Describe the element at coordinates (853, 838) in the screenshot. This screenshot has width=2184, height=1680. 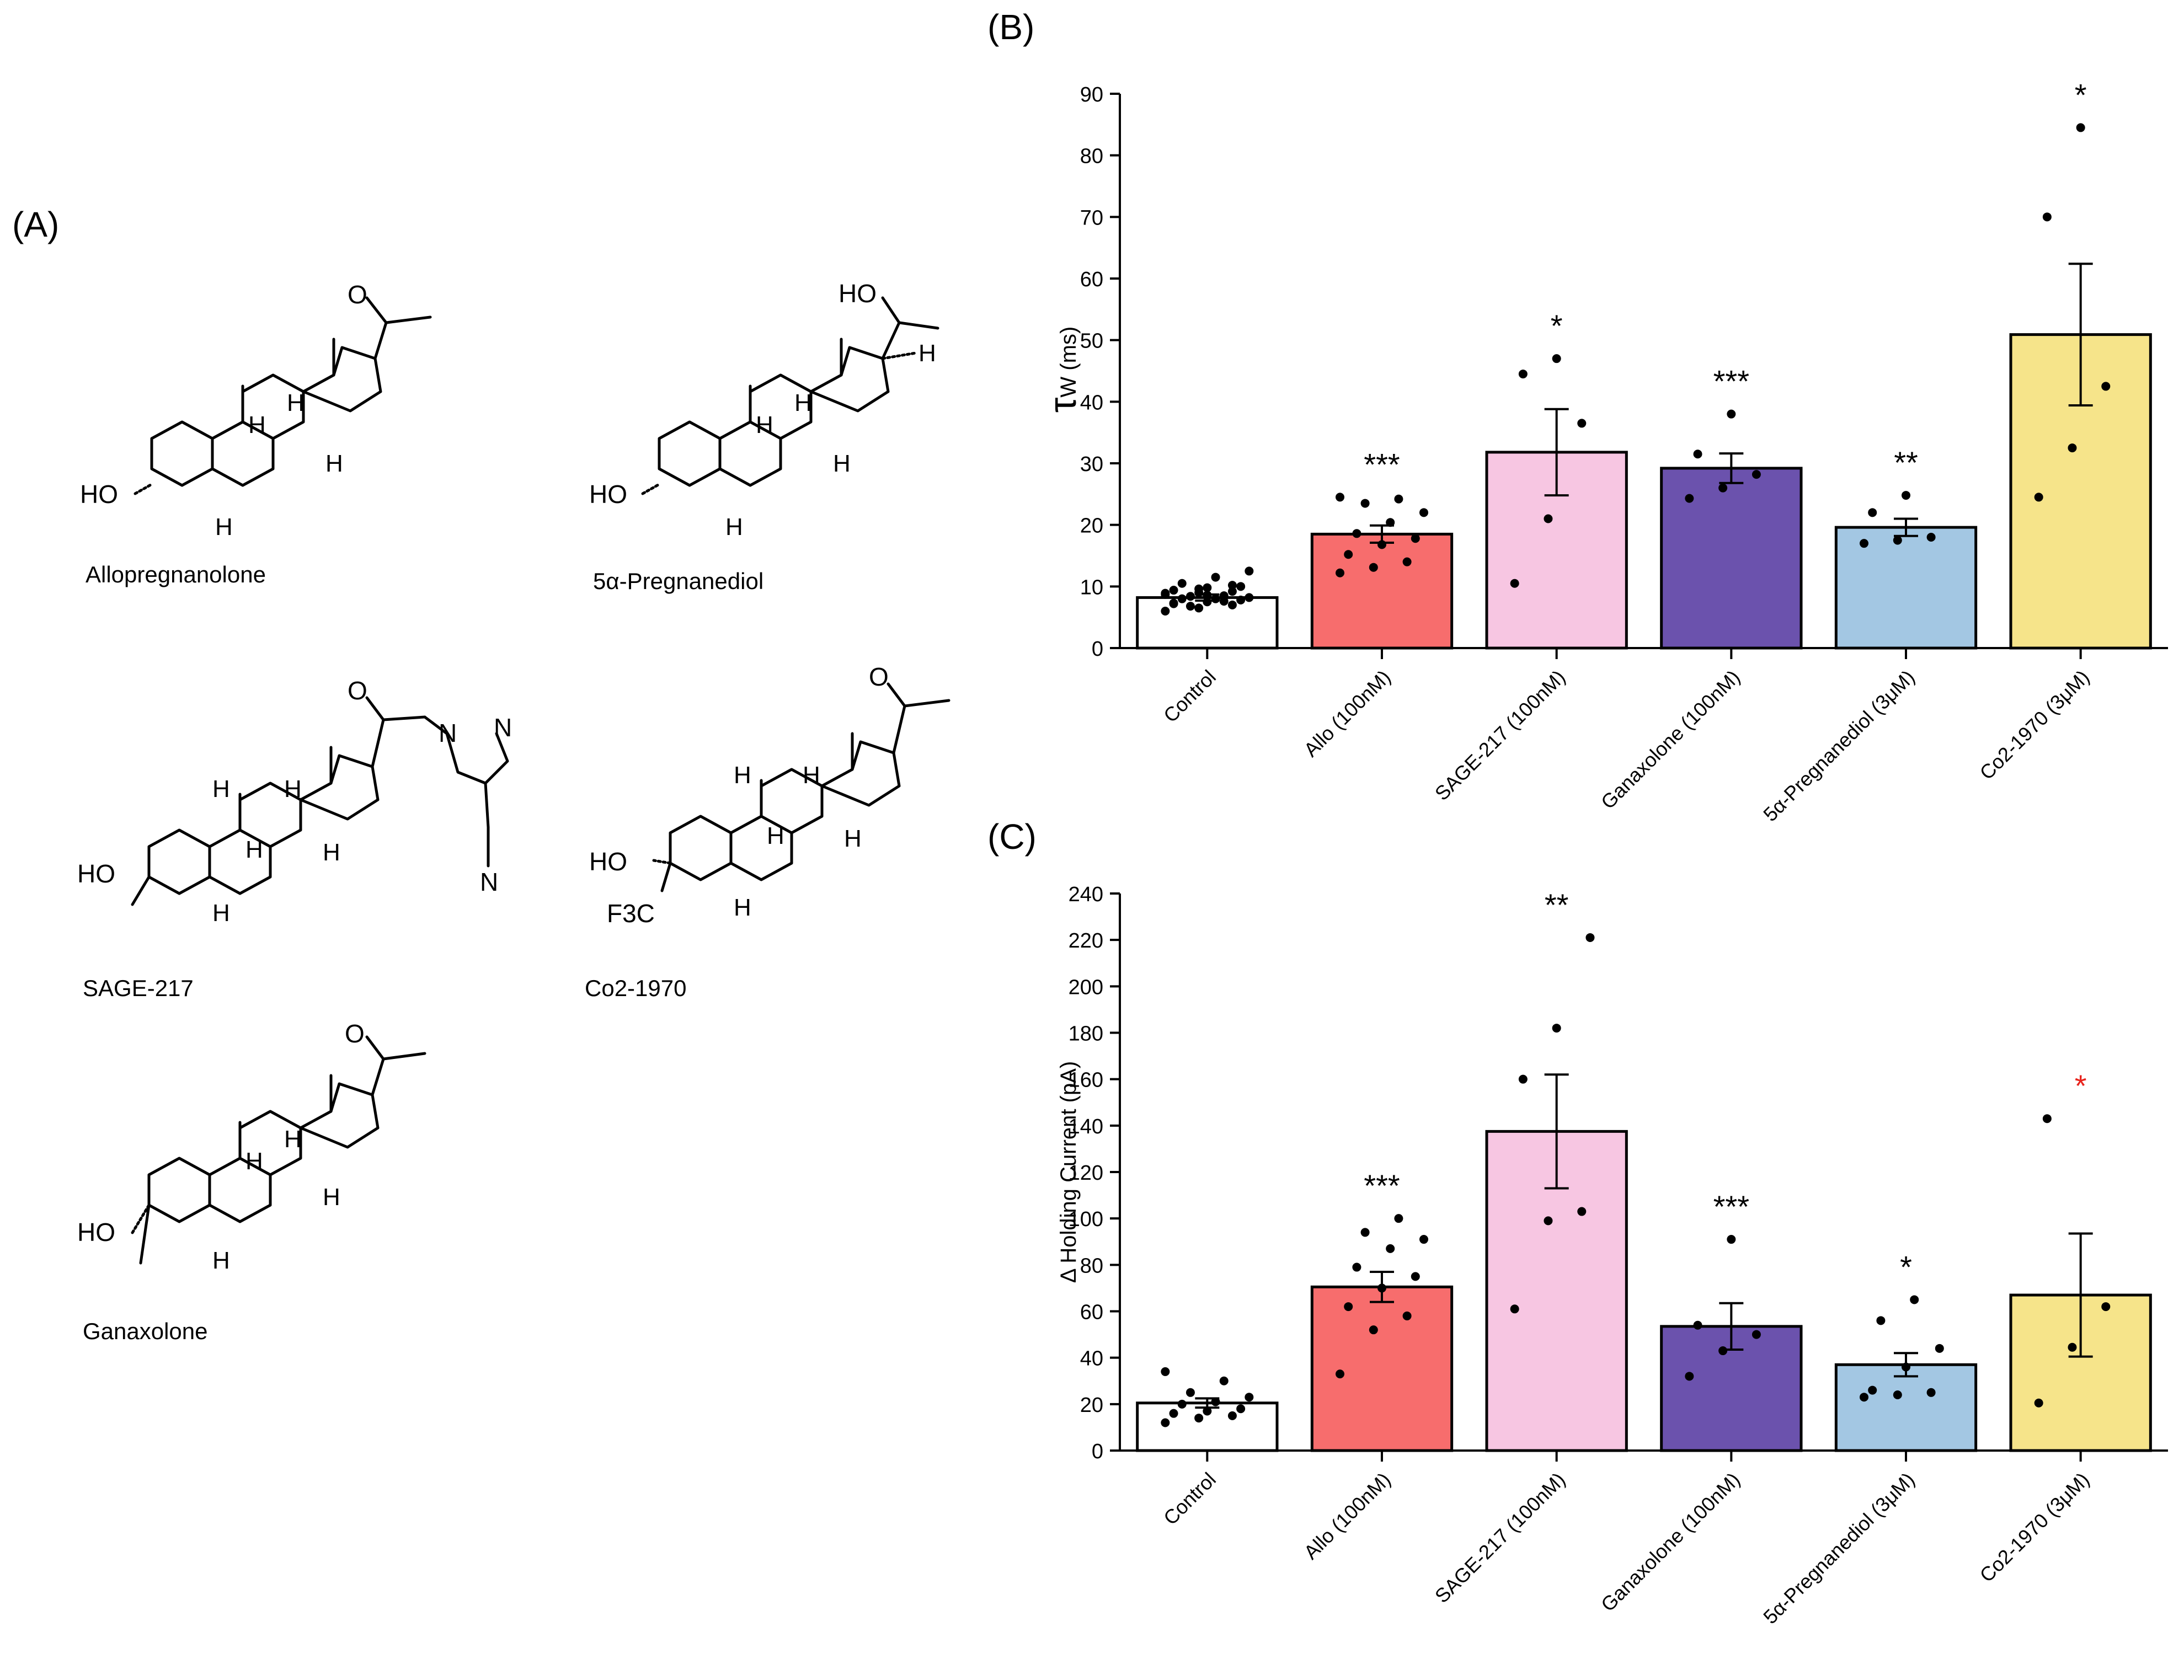
I see `atom-h-co2-4: H` at that location.